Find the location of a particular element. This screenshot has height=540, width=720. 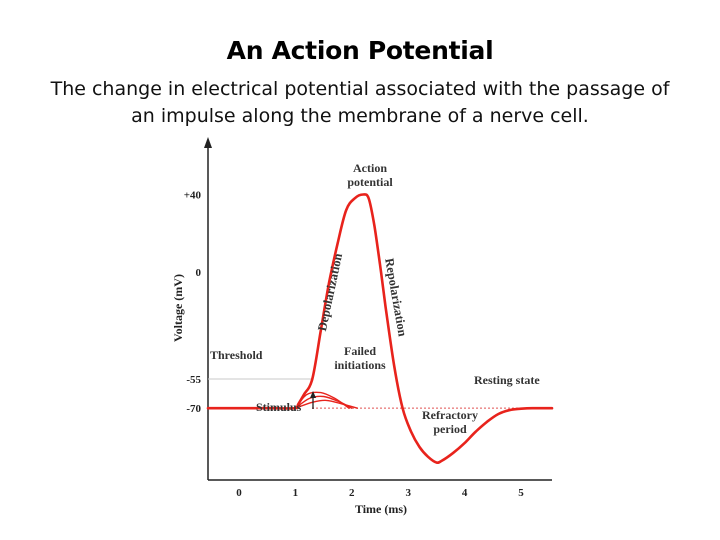

x-tick-label: 5 is located at coordinates (521, 493).